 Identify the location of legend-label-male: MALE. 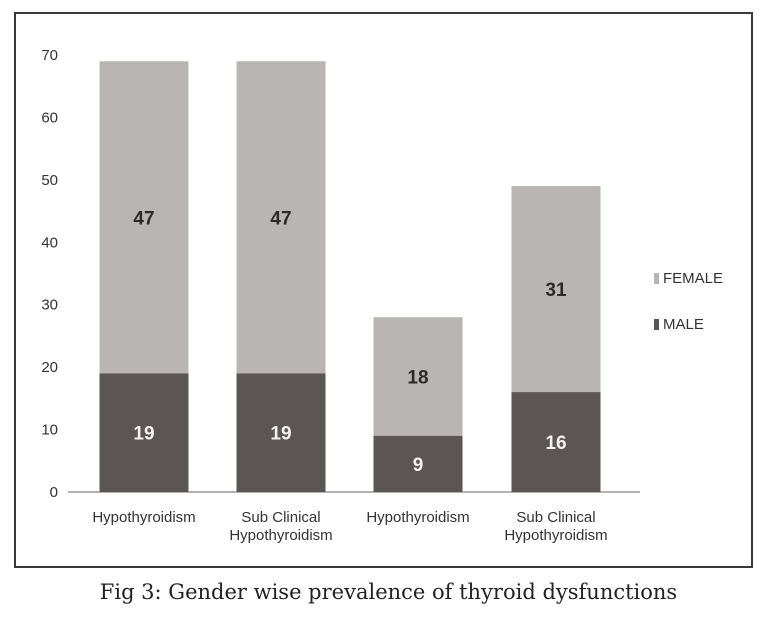
(683, 324).